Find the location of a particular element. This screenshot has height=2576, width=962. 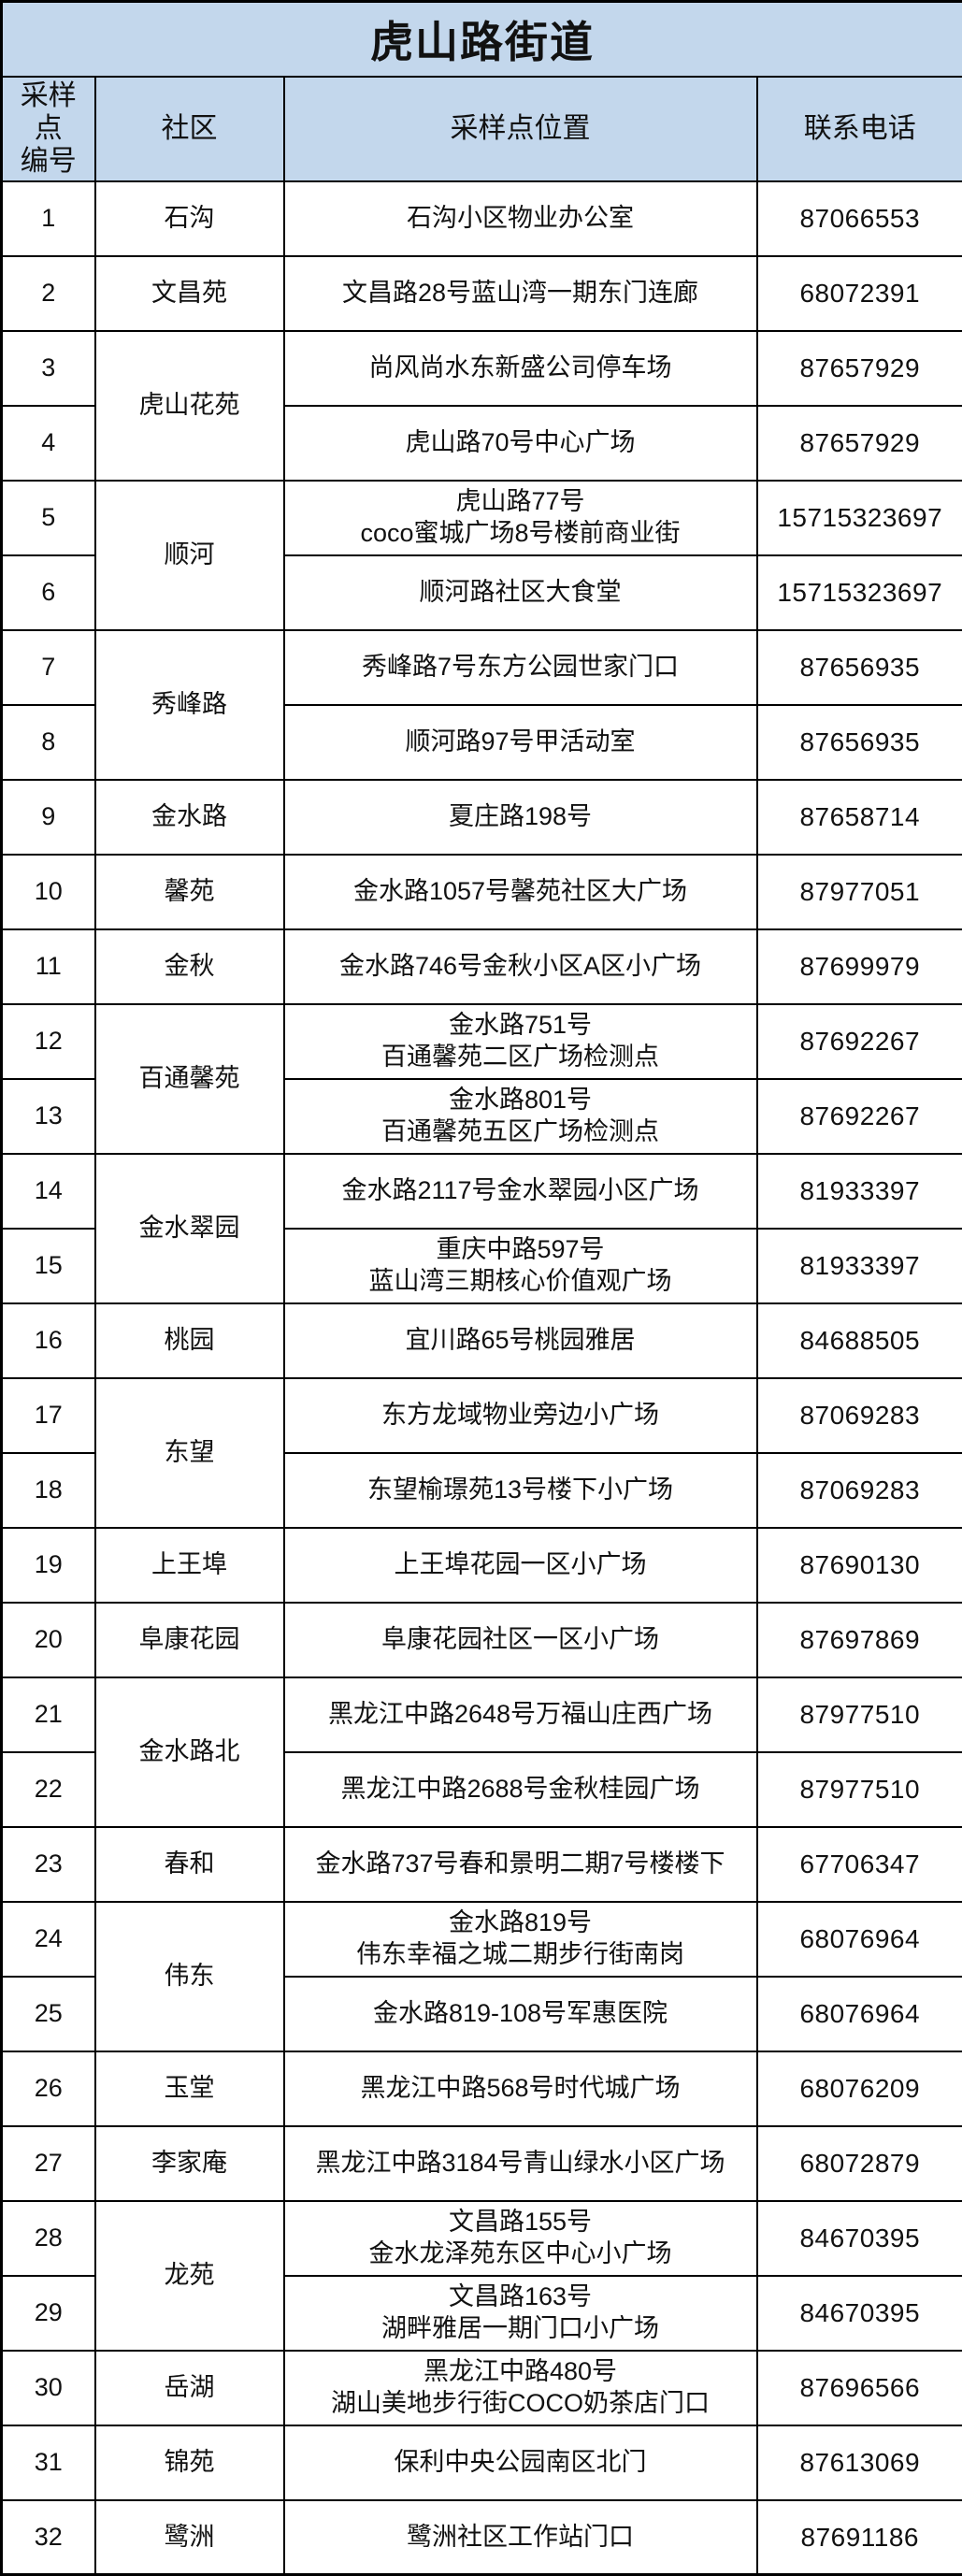

phone-cell: 84688505 is located at coordinates (859, 1340).